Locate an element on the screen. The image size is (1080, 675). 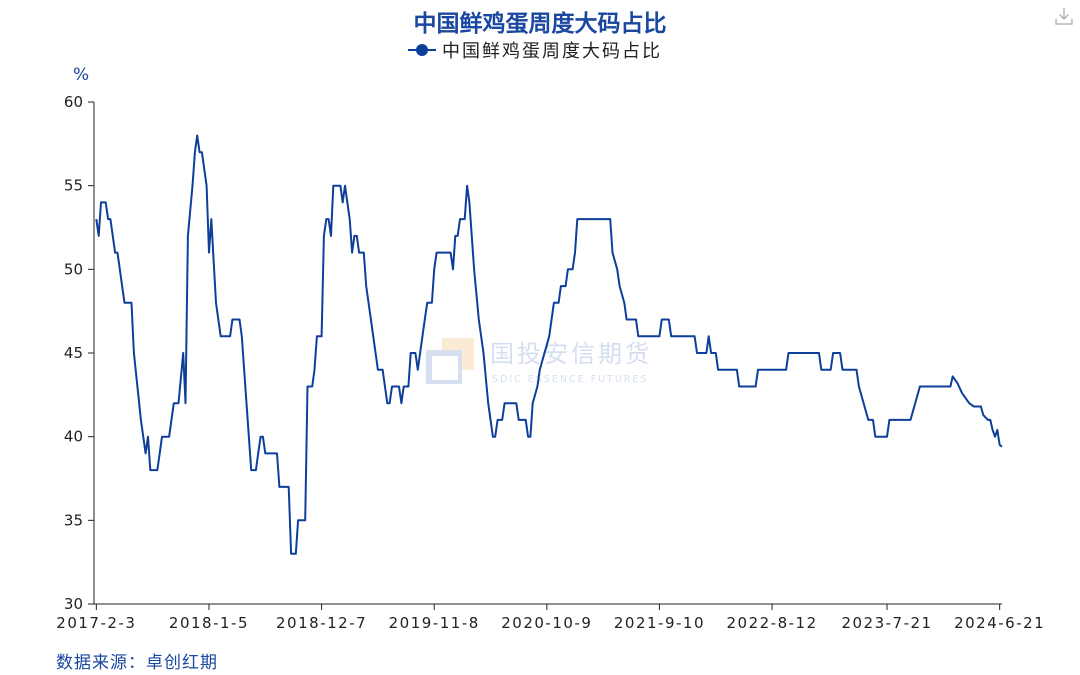
y-tick-label: 45 is located at coordinates (73, 353).